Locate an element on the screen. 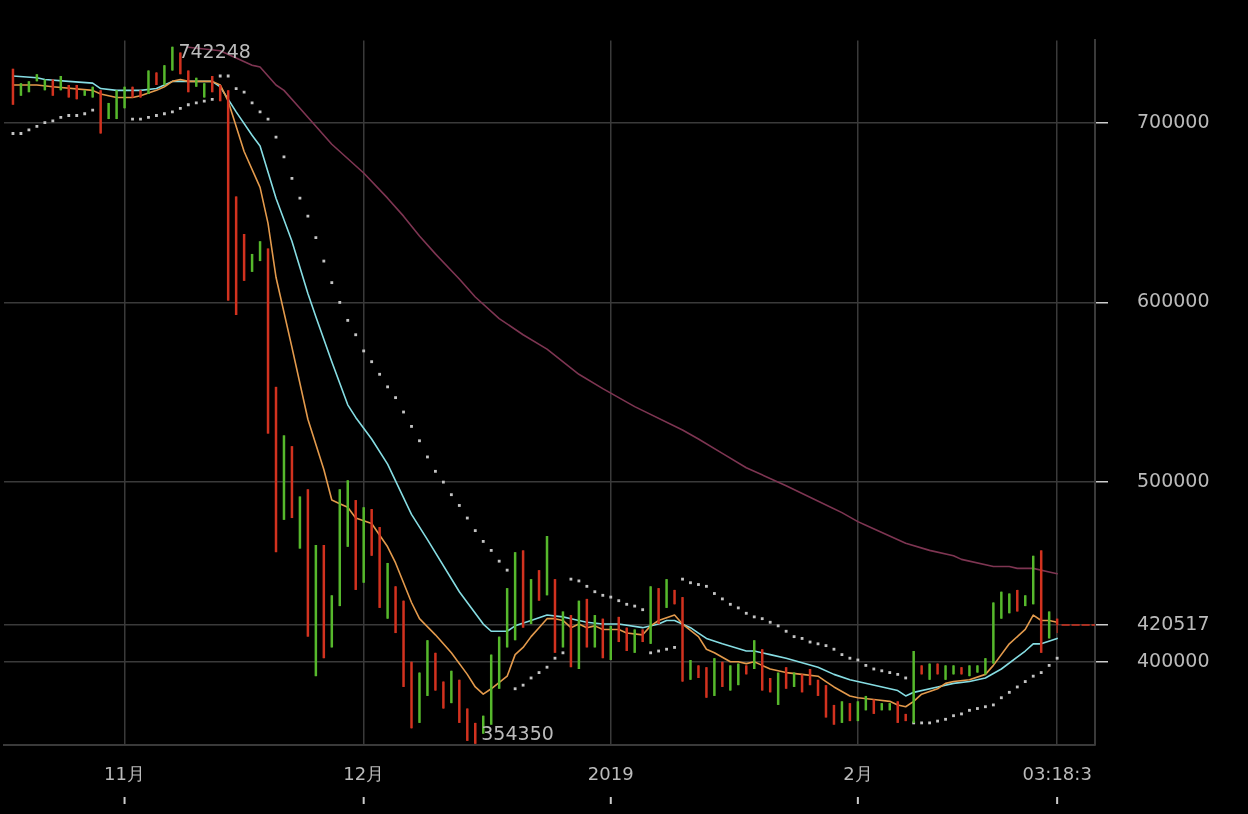 The image size is (1248, 814). annotation: 354350 is located at coordinates (517, 733).